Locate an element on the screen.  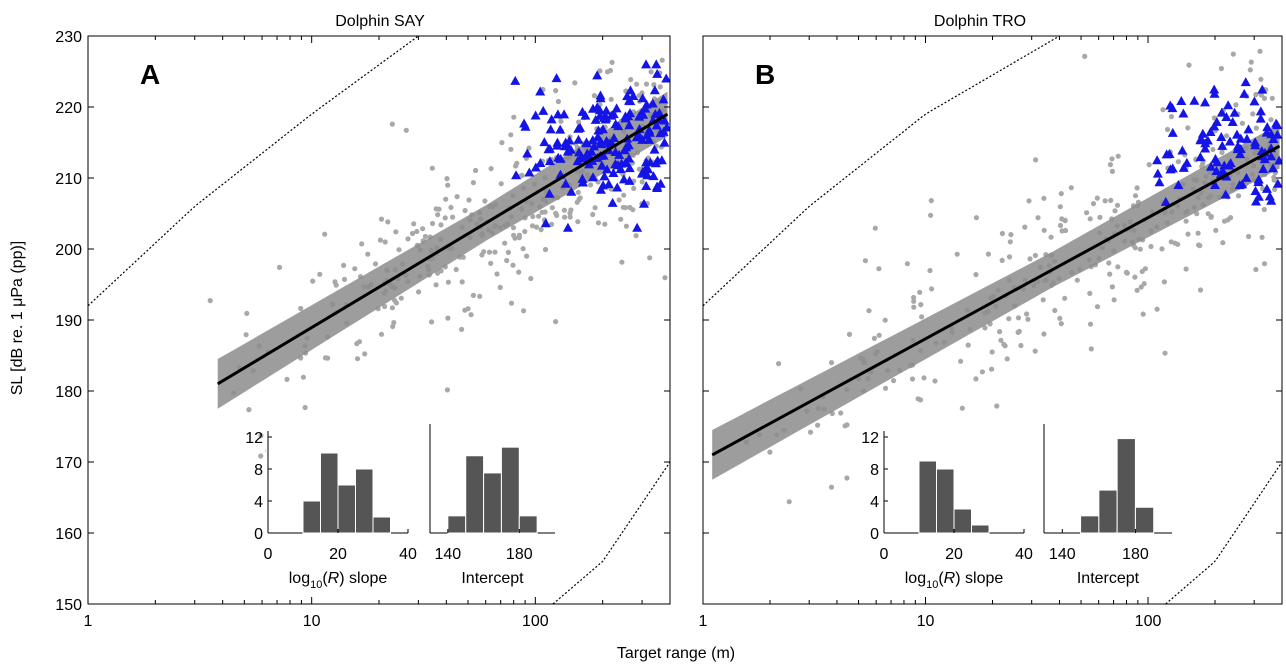
inset-x-tick-label: 40 is located at coordinates (1024, 554).